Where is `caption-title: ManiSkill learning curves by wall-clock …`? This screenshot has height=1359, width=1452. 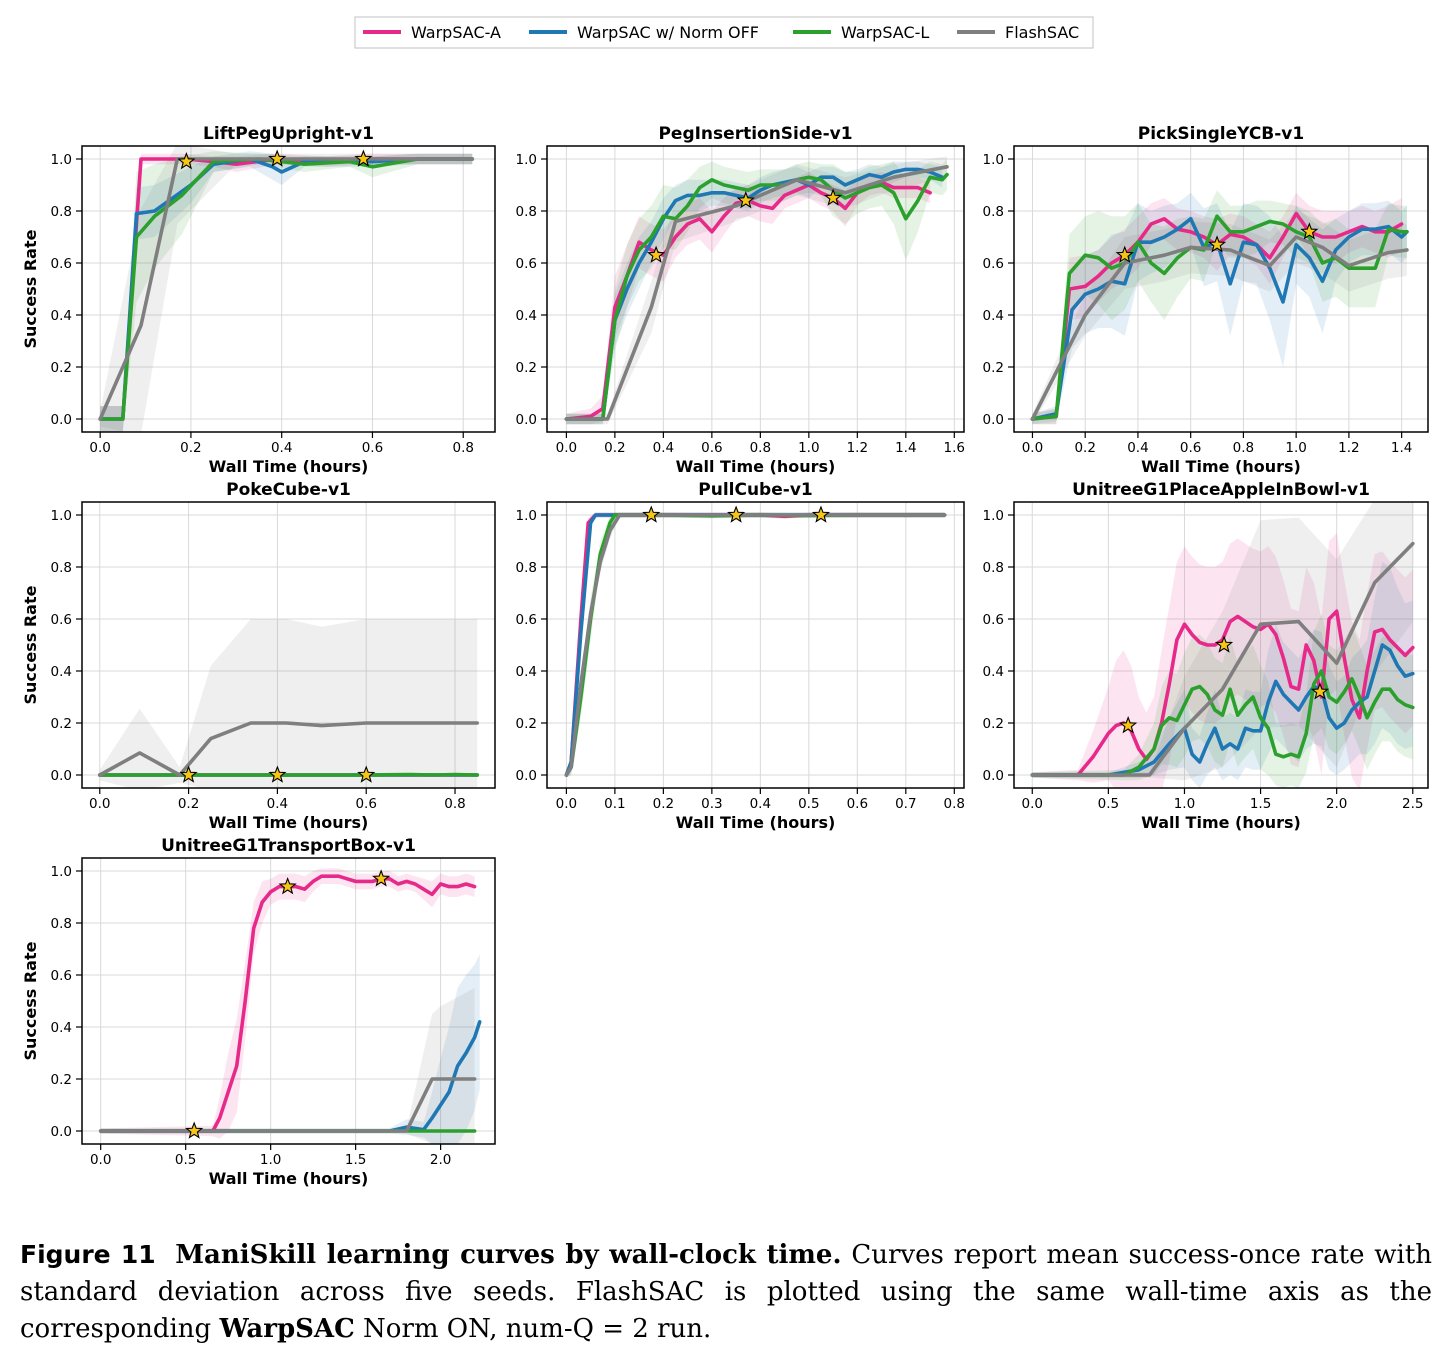
caption-title: ManiSkill learning curves by wall-clock … is located at coordinates (508, 1255).